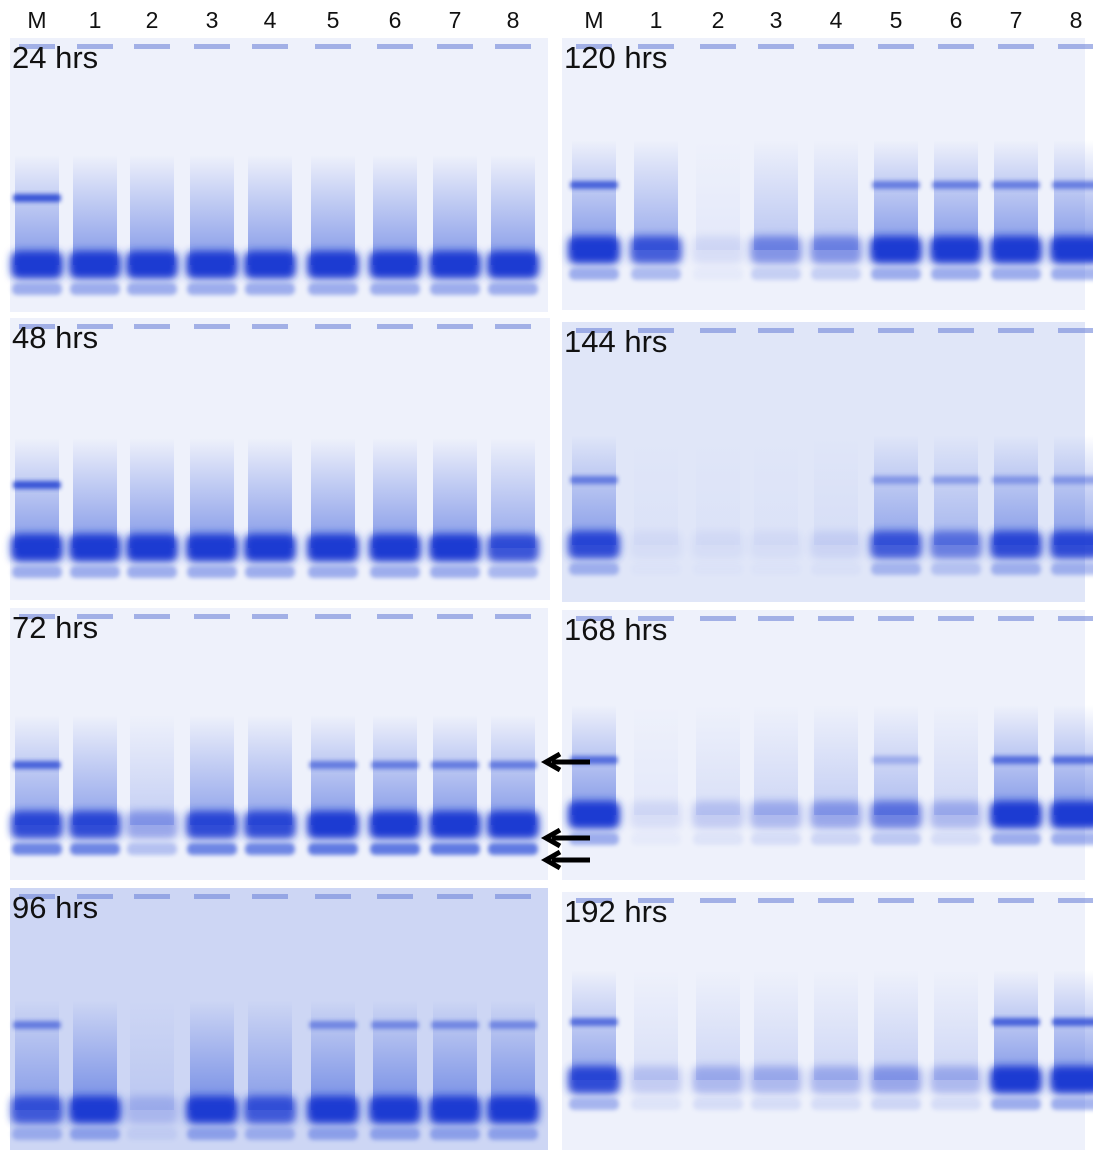 The height and width of the screenshot is (1158, 1093). I want to click on lane-label: 1, so click(95, 20).